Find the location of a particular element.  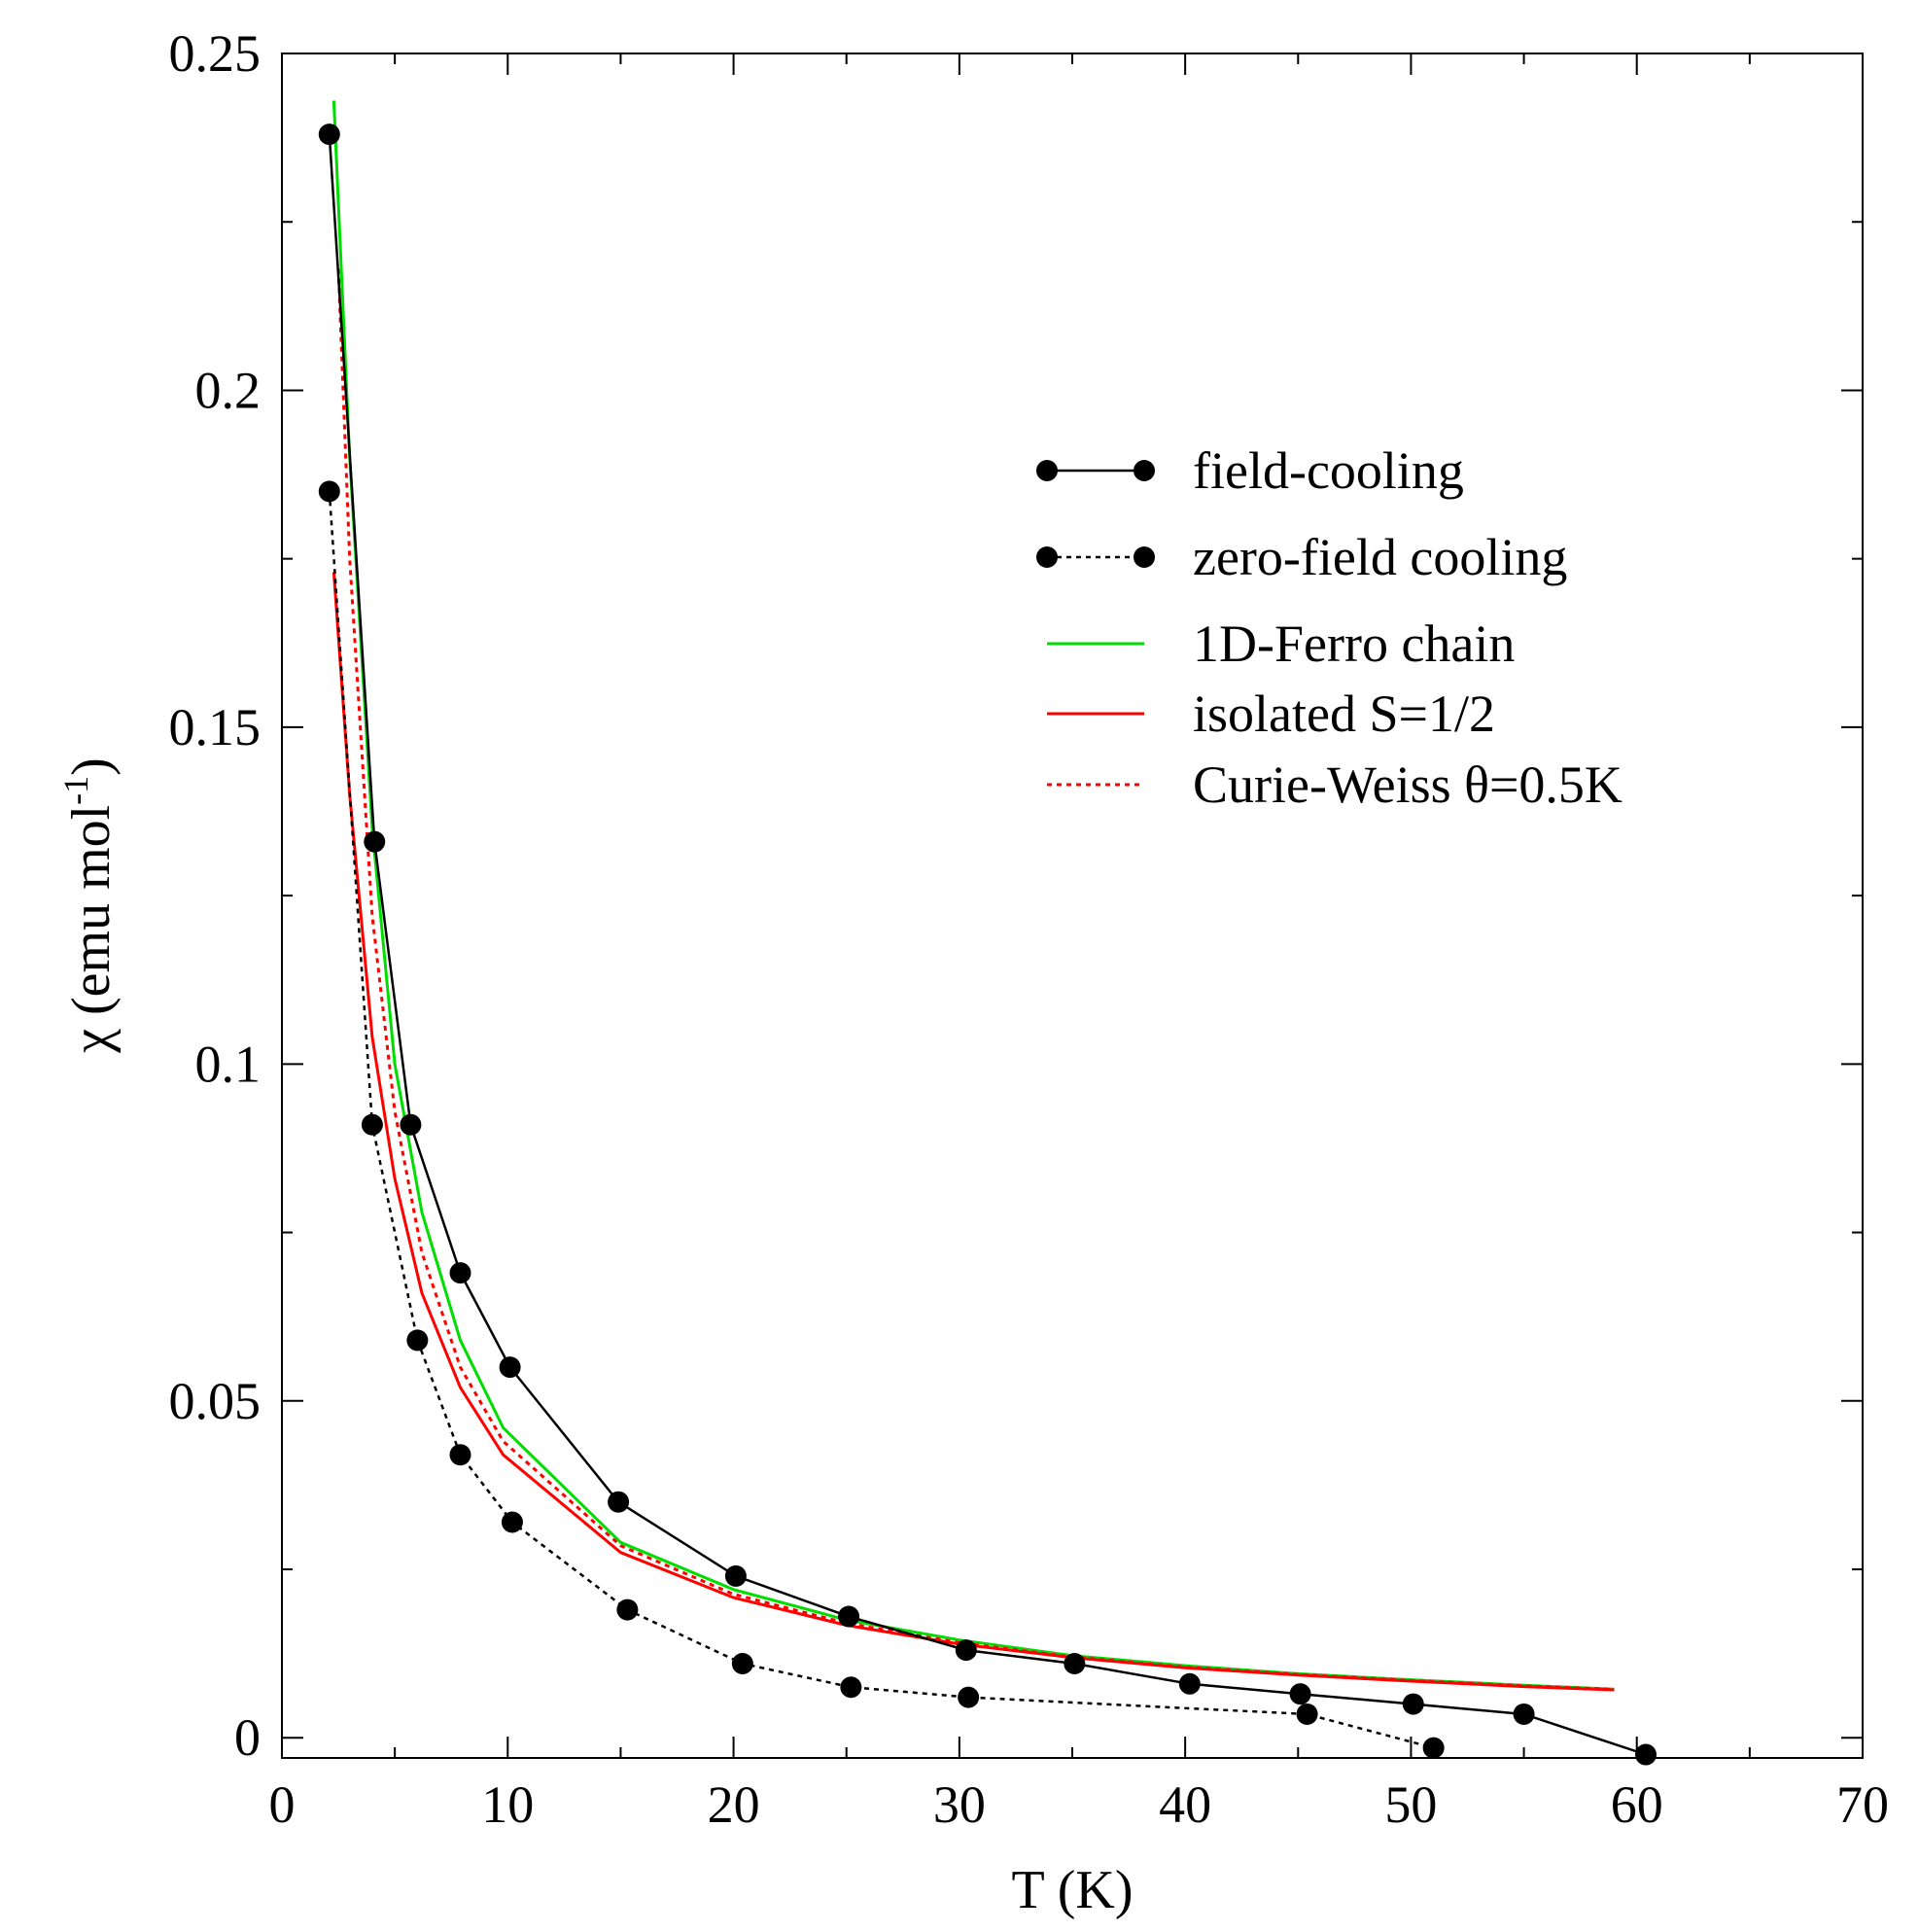

y-tick-label: 0.15 is located at coordinates (216, 727).